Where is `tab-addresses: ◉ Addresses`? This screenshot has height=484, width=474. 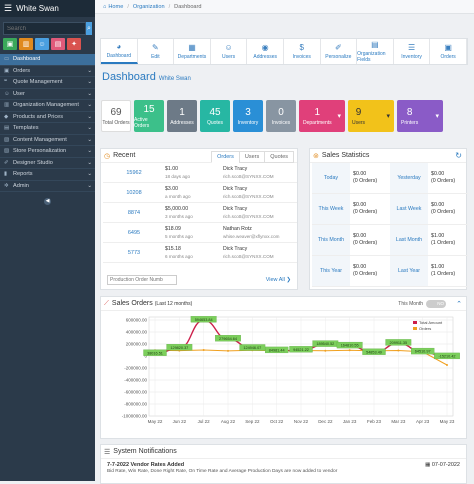 tab-addresses: ◉ Addresses is located at coordinates (265, 51).